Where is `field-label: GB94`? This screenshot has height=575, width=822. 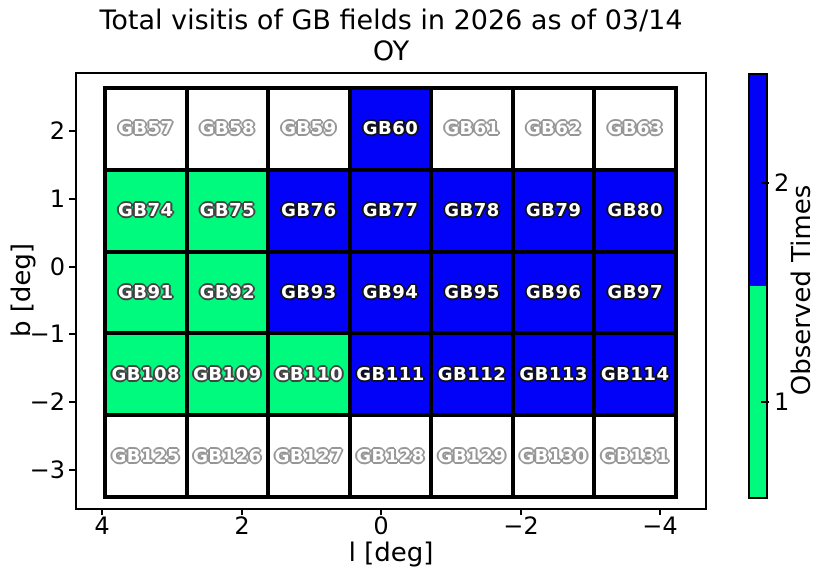
field-label: GB94 is located at coordinates (390, 292).